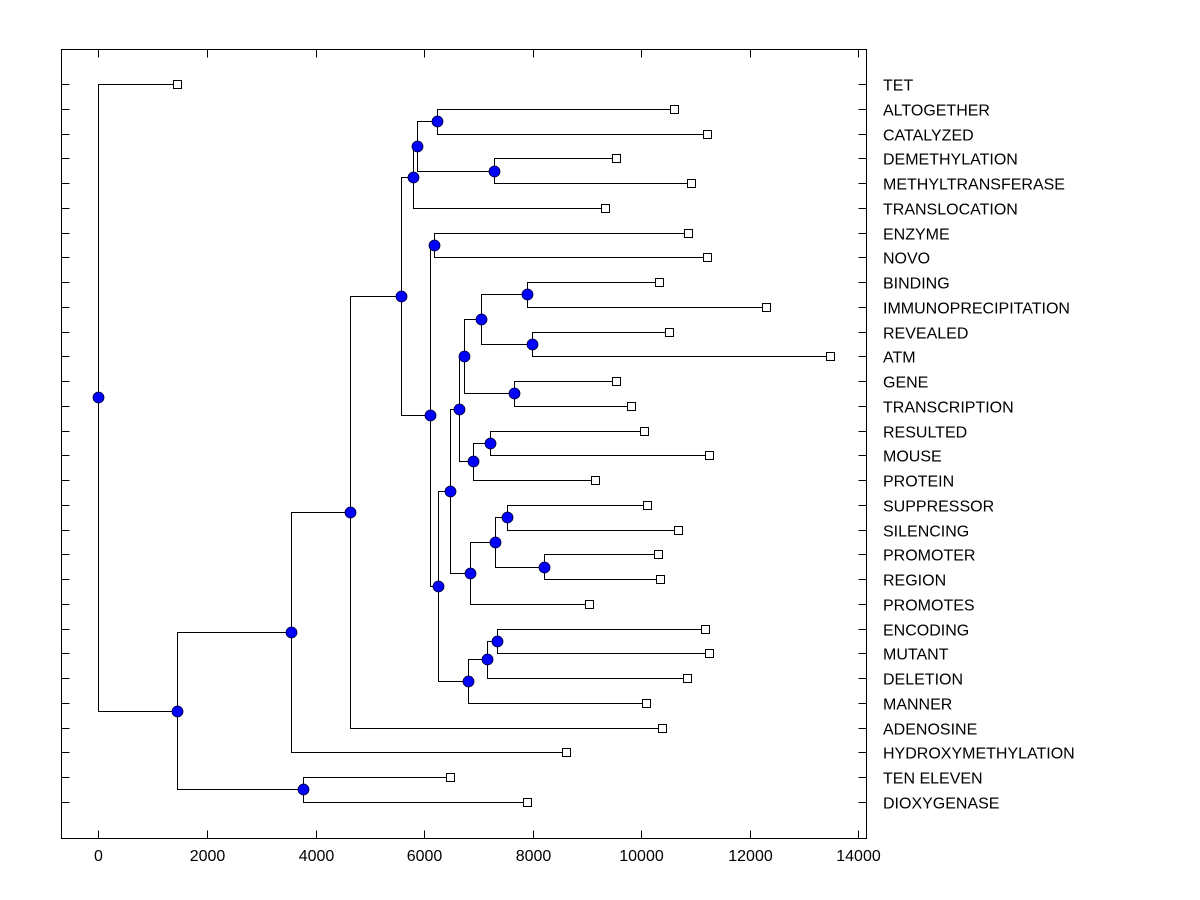 The height and width of the screenshot is (900, 1200). What do you see at coordinates (926, 532) in the screenshot?
I see `leaf-label: SILENCING` at bounding box center [926, 532].